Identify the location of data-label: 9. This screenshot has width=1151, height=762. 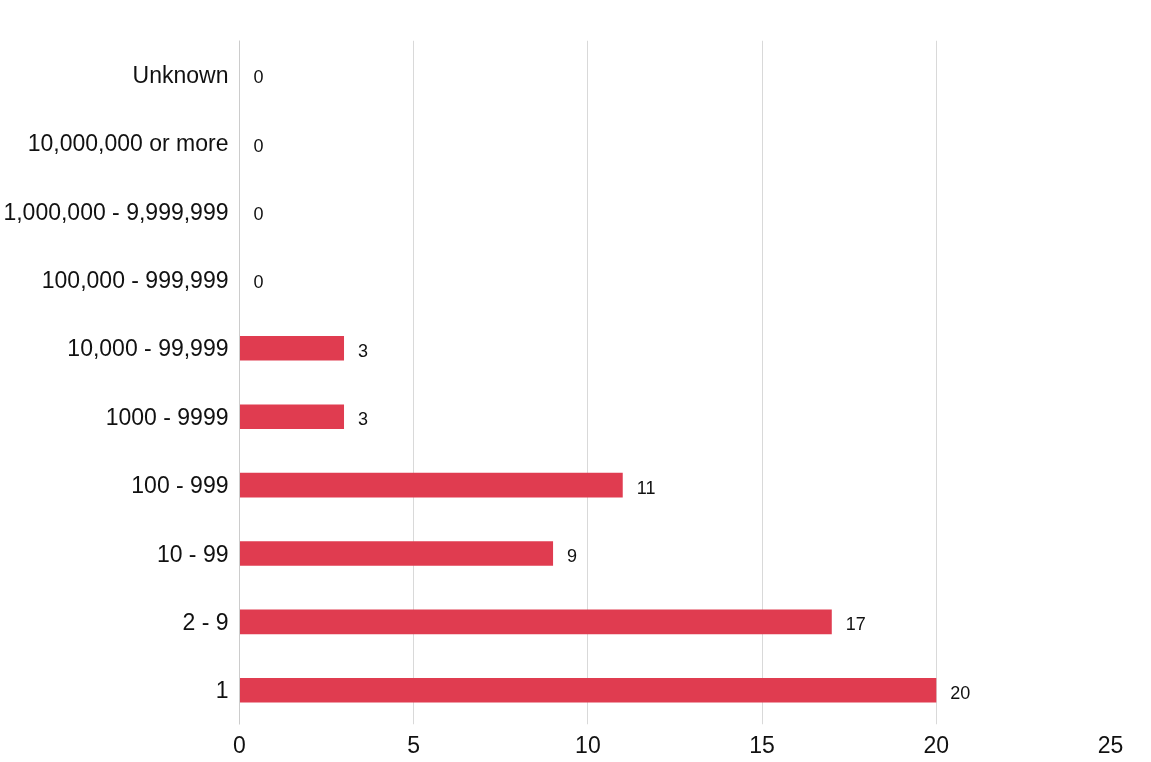
(572, 556).